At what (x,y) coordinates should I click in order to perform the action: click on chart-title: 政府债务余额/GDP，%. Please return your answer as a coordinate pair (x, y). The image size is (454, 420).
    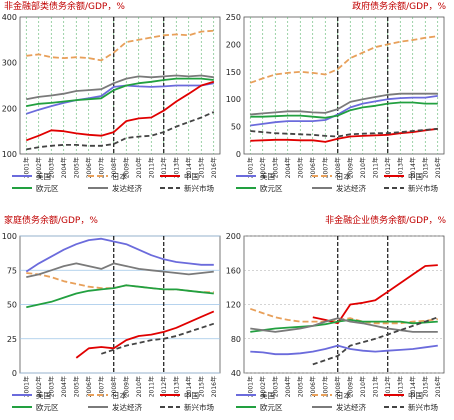
    Looking at the image, I should click on (399, 6).